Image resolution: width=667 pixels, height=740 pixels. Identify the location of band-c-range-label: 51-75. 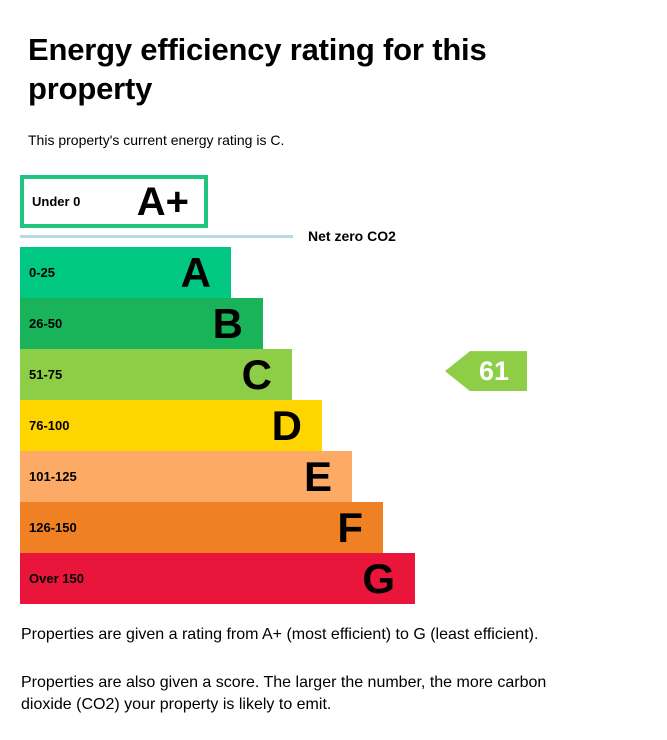
(46, 375).